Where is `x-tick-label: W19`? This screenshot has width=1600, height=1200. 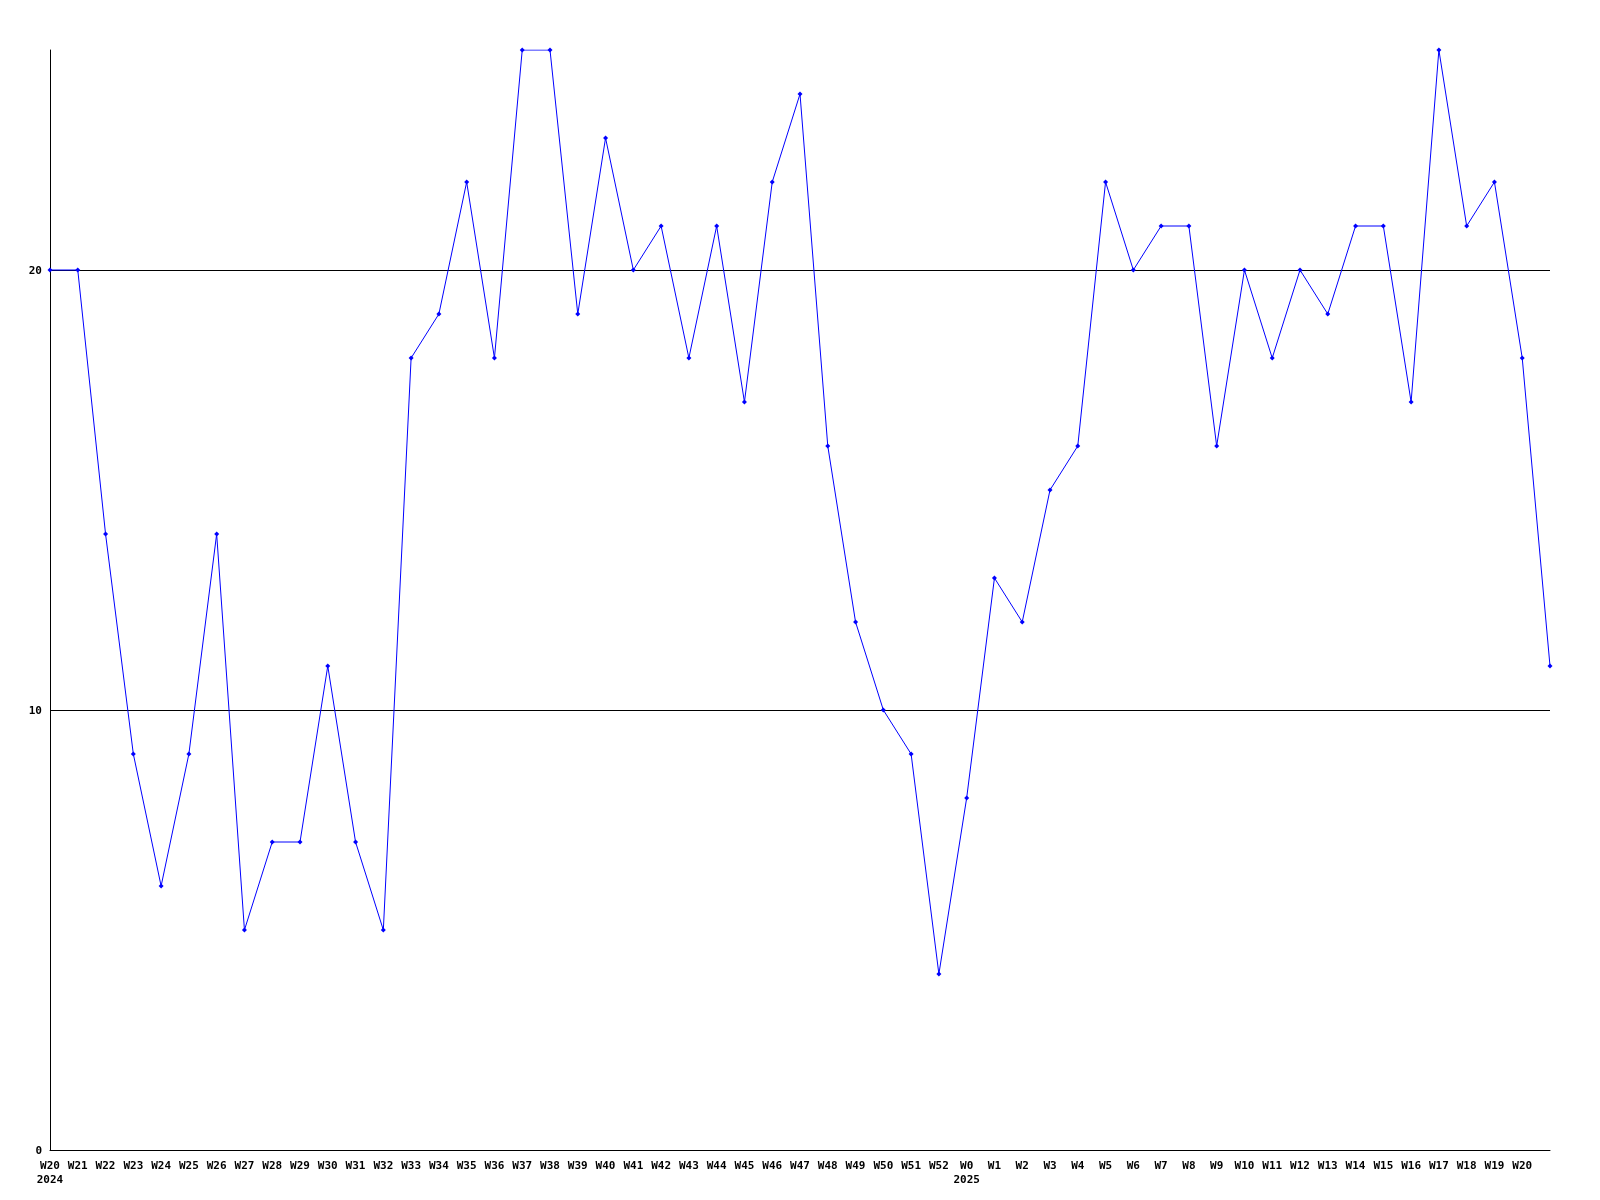
x-tick-label: W19 is located at coordinates (1494, 1165).